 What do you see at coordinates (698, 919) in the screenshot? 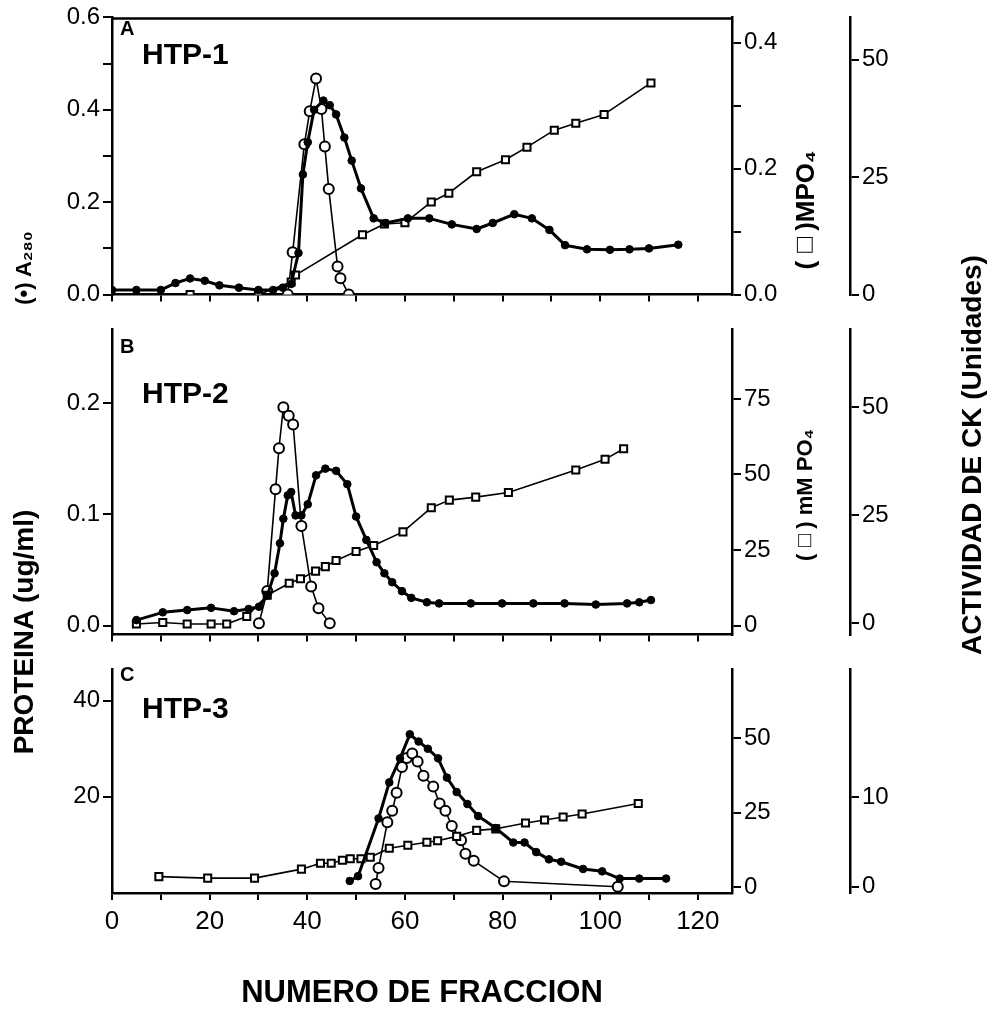
I see `x-tick-label: 120` at bounding box center [698, 919].